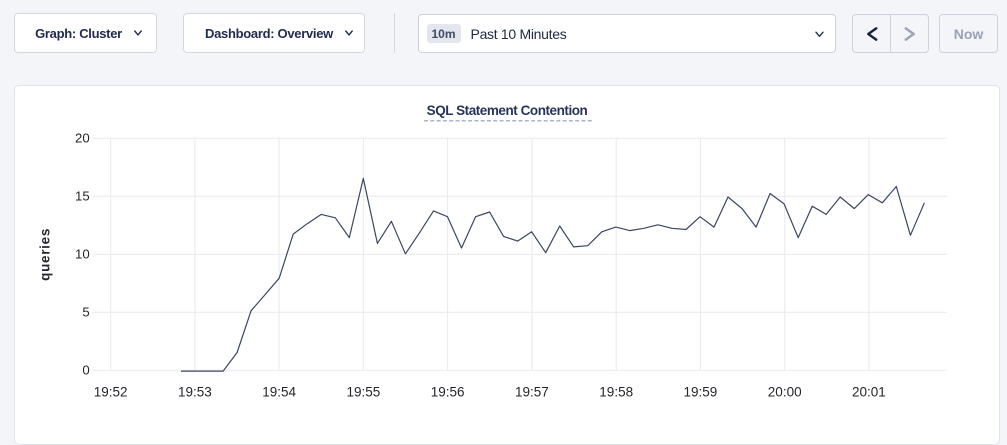 Image resolution: width=1007 pixels, height=445 pixels. I want to click on svg-text: 5, so click(85, 311).